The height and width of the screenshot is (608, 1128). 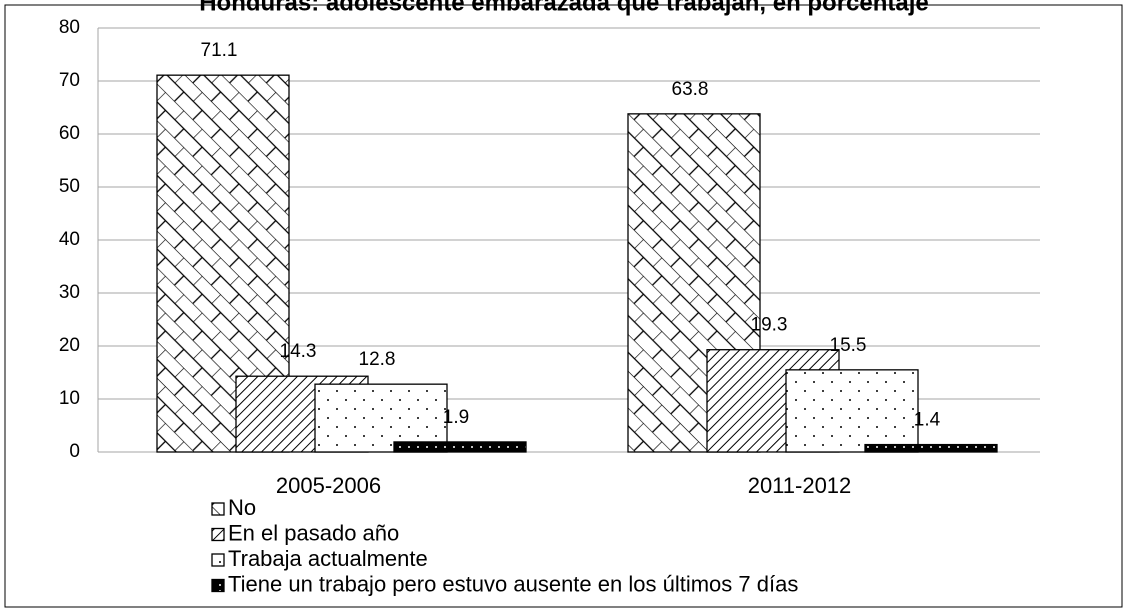 What do you see at coordinates (848, 345) in the screenshot?
I see `data-label: 15.5` at bounding box center [848, 345].